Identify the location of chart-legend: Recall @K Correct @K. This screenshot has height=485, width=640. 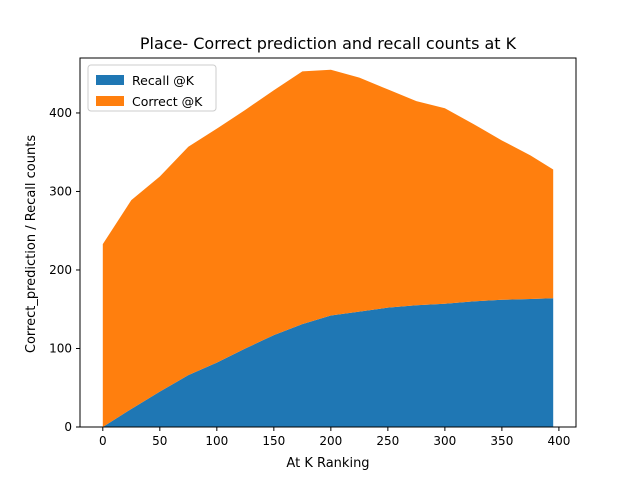
(152, 88).